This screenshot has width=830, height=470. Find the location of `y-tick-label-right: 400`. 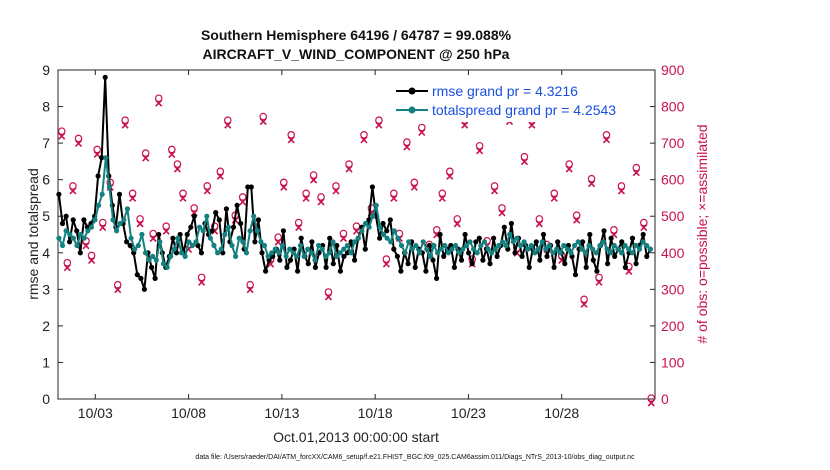

y-tick-label-right: 400 is located at coordinates (673, 253).